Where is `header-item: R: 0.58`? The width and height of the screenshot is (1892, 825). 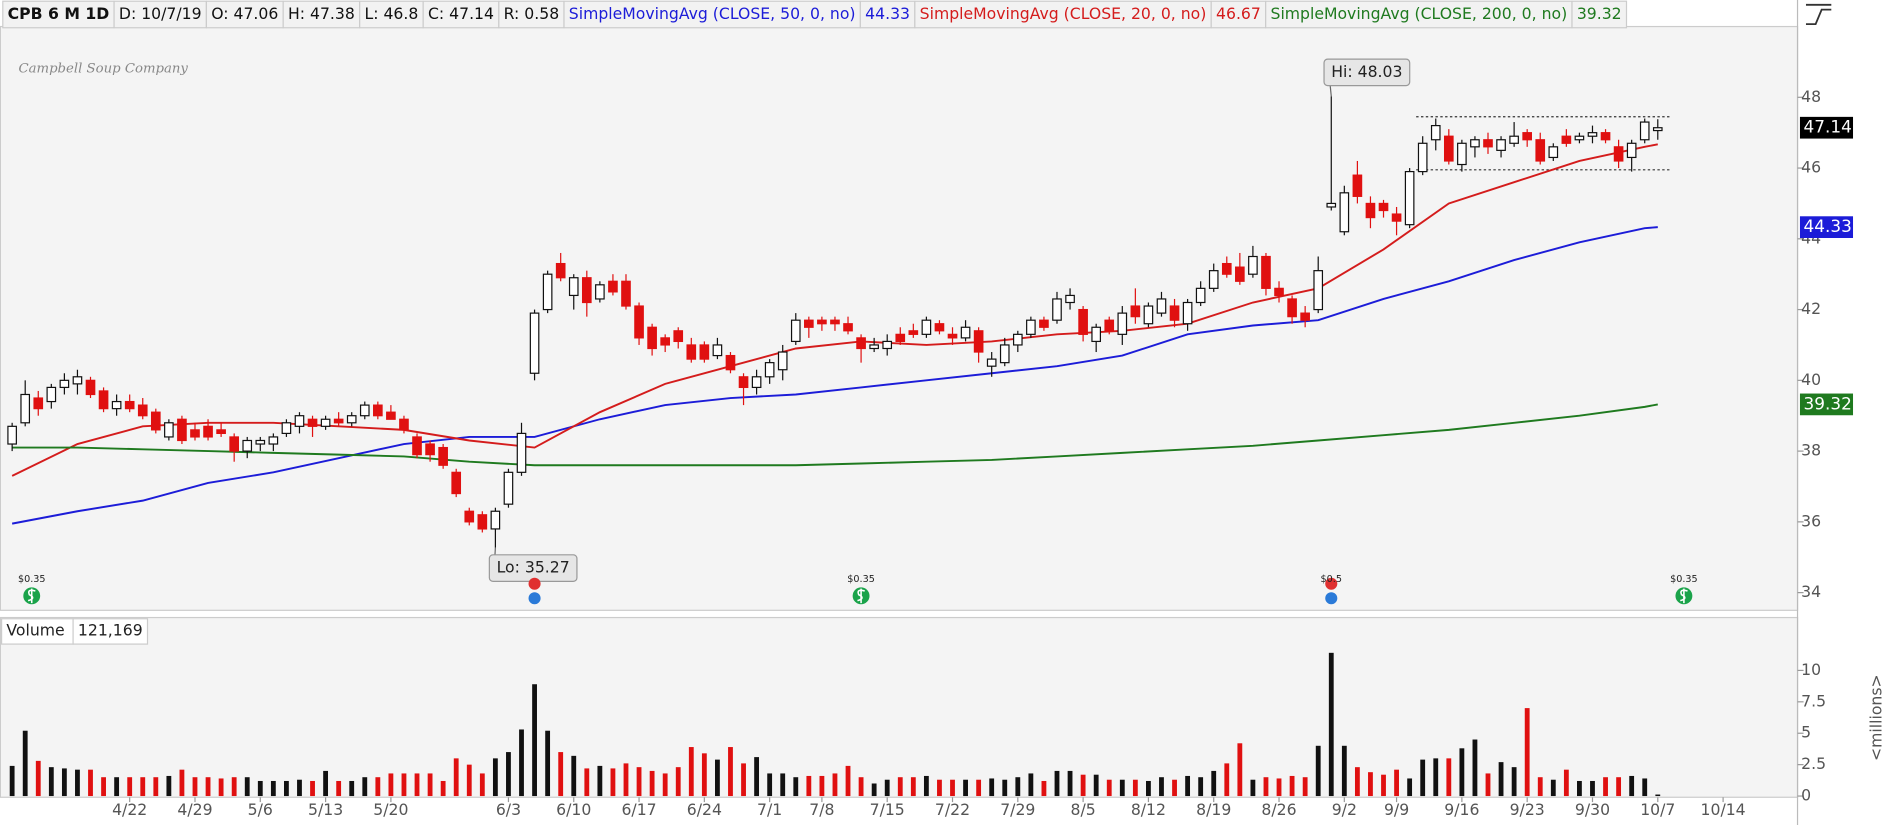
header-item: R: 0.58 is located at coordinates (532, 13).